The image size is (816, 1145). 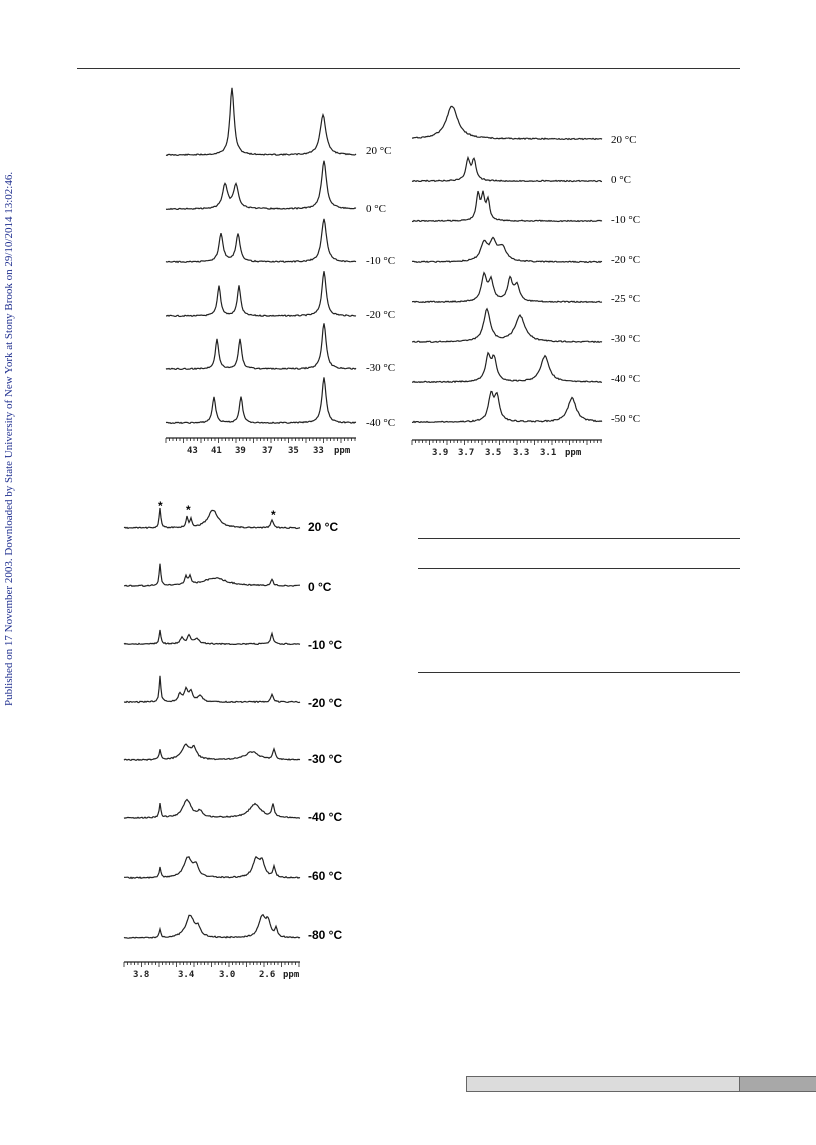 What do you see at coordinates (293, 451) in the screenshot?
I see `axis-a-label: 35` at bounding box center [293, 451].